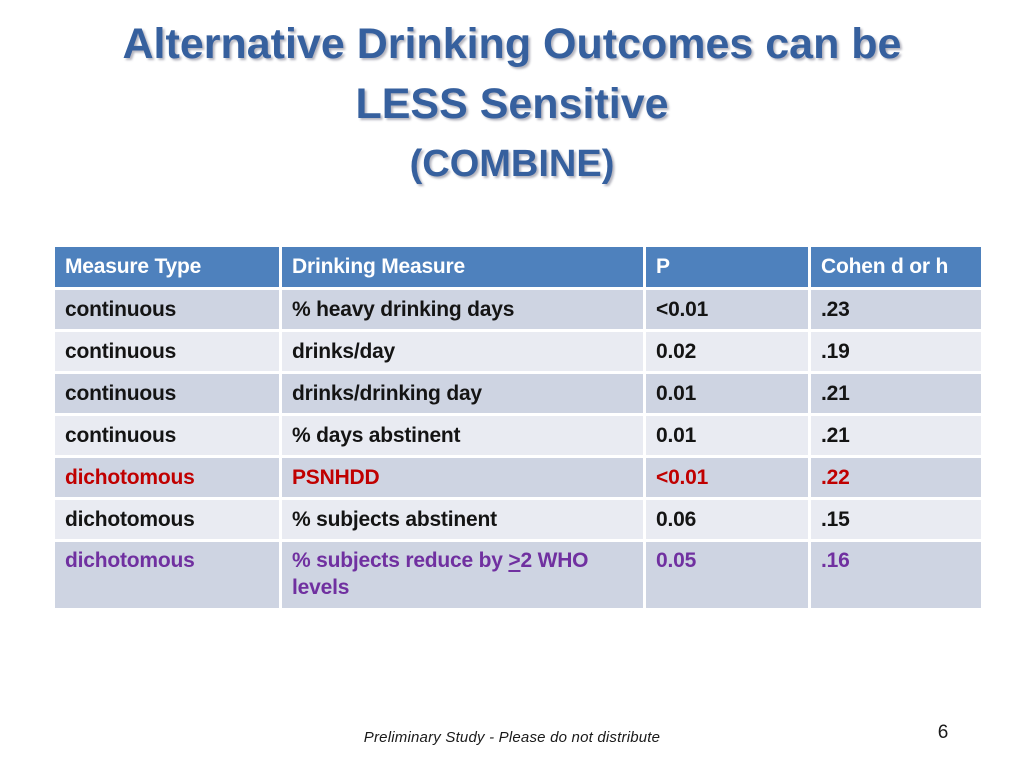 Image resolution: width=1024 pixels, height=768 pixels. I want to click on greater-equal-symbol: >, so click(514, 560).